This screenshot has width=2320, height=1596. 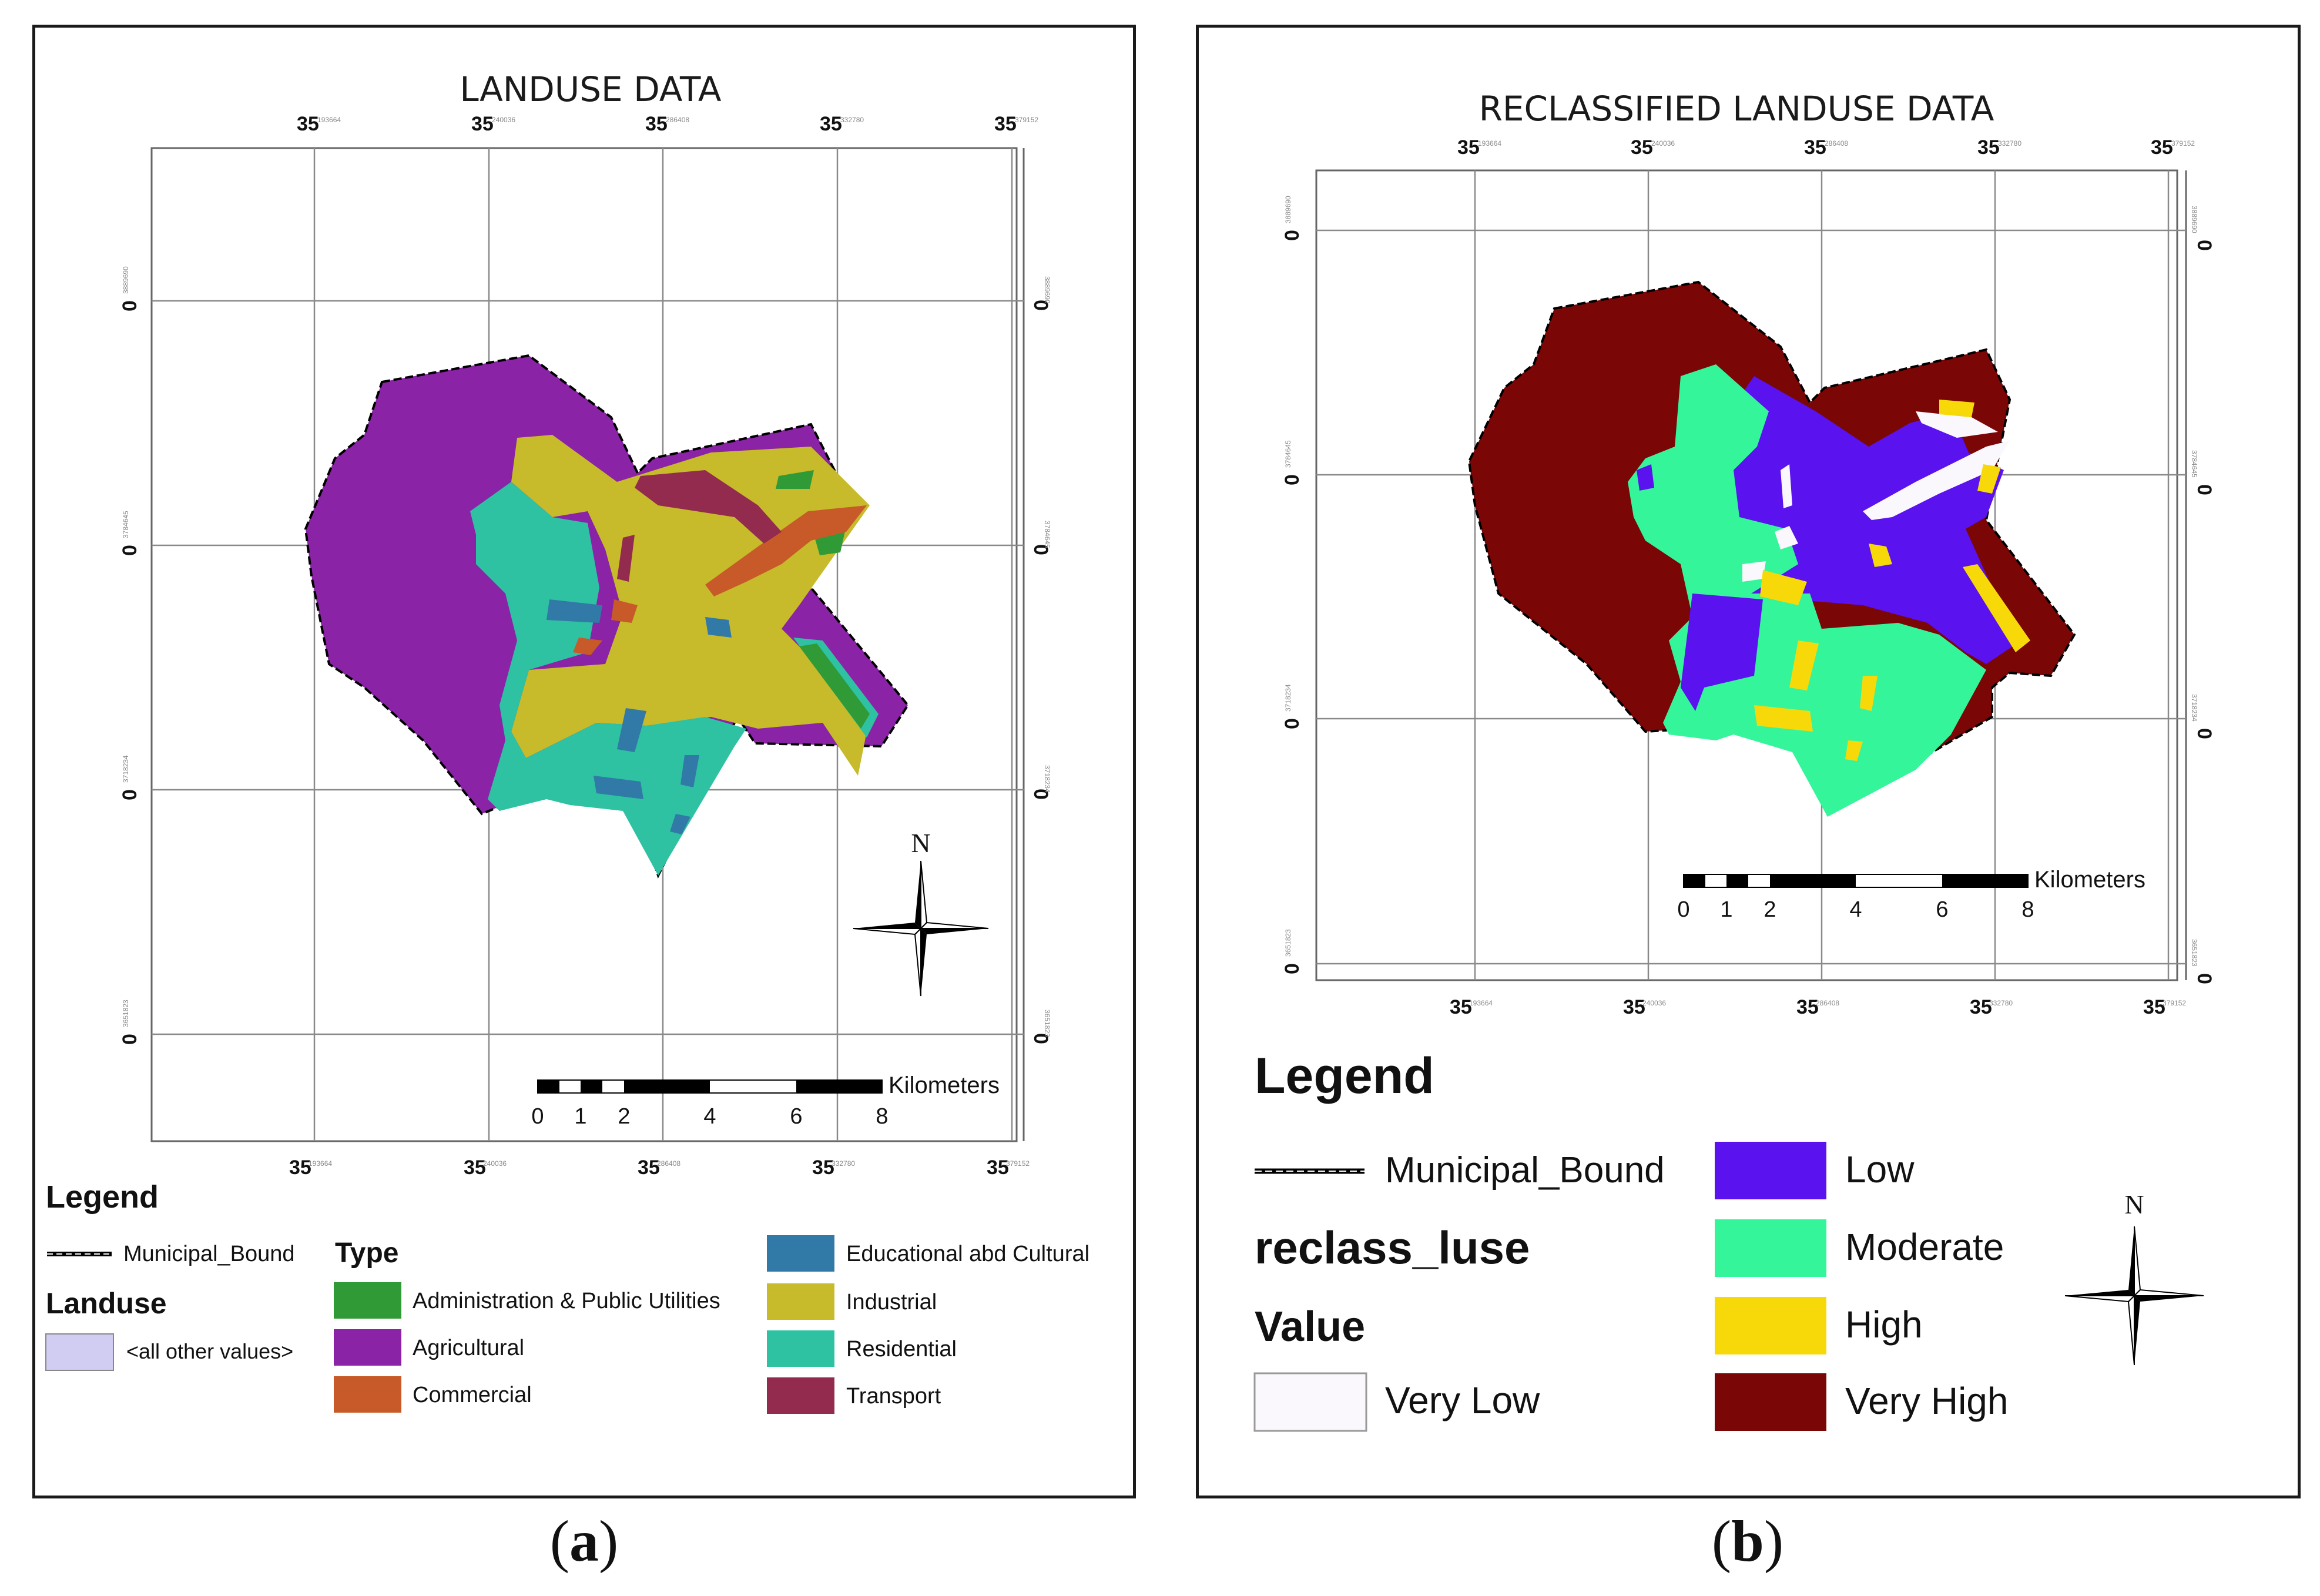 What do you see at coordinates (126, 769) in the screenshot?
I see `coord-left-small-3: 3718234` at bounding box center [126, 769].